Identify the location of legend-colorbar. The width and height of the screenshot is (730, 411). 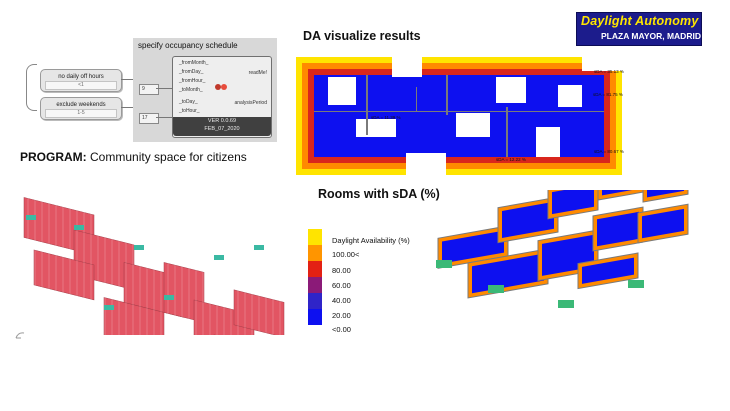
(315, 277).